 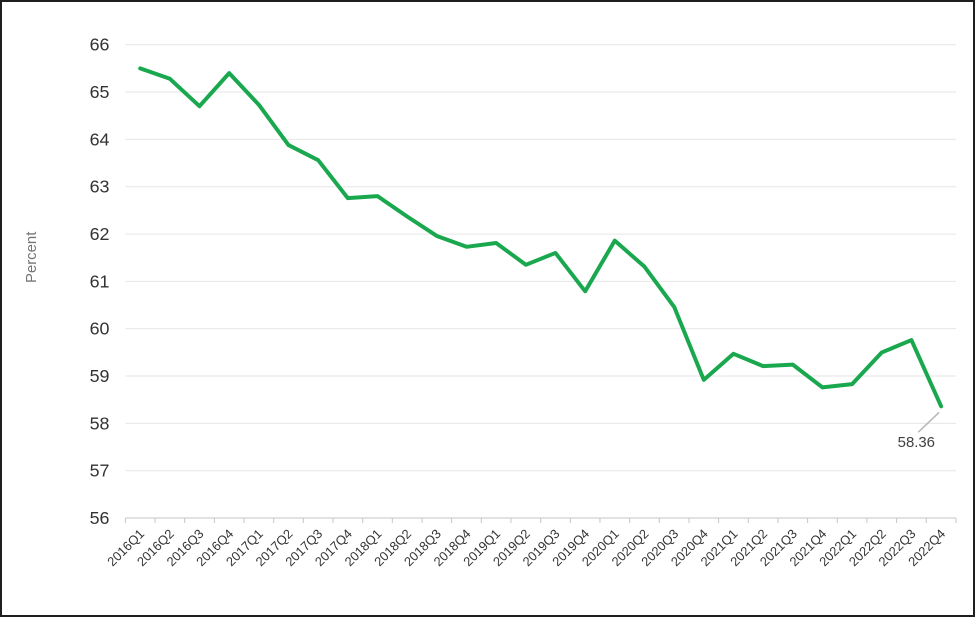 I want to click on y-tick-label: 63, so click(x=100, y=187).